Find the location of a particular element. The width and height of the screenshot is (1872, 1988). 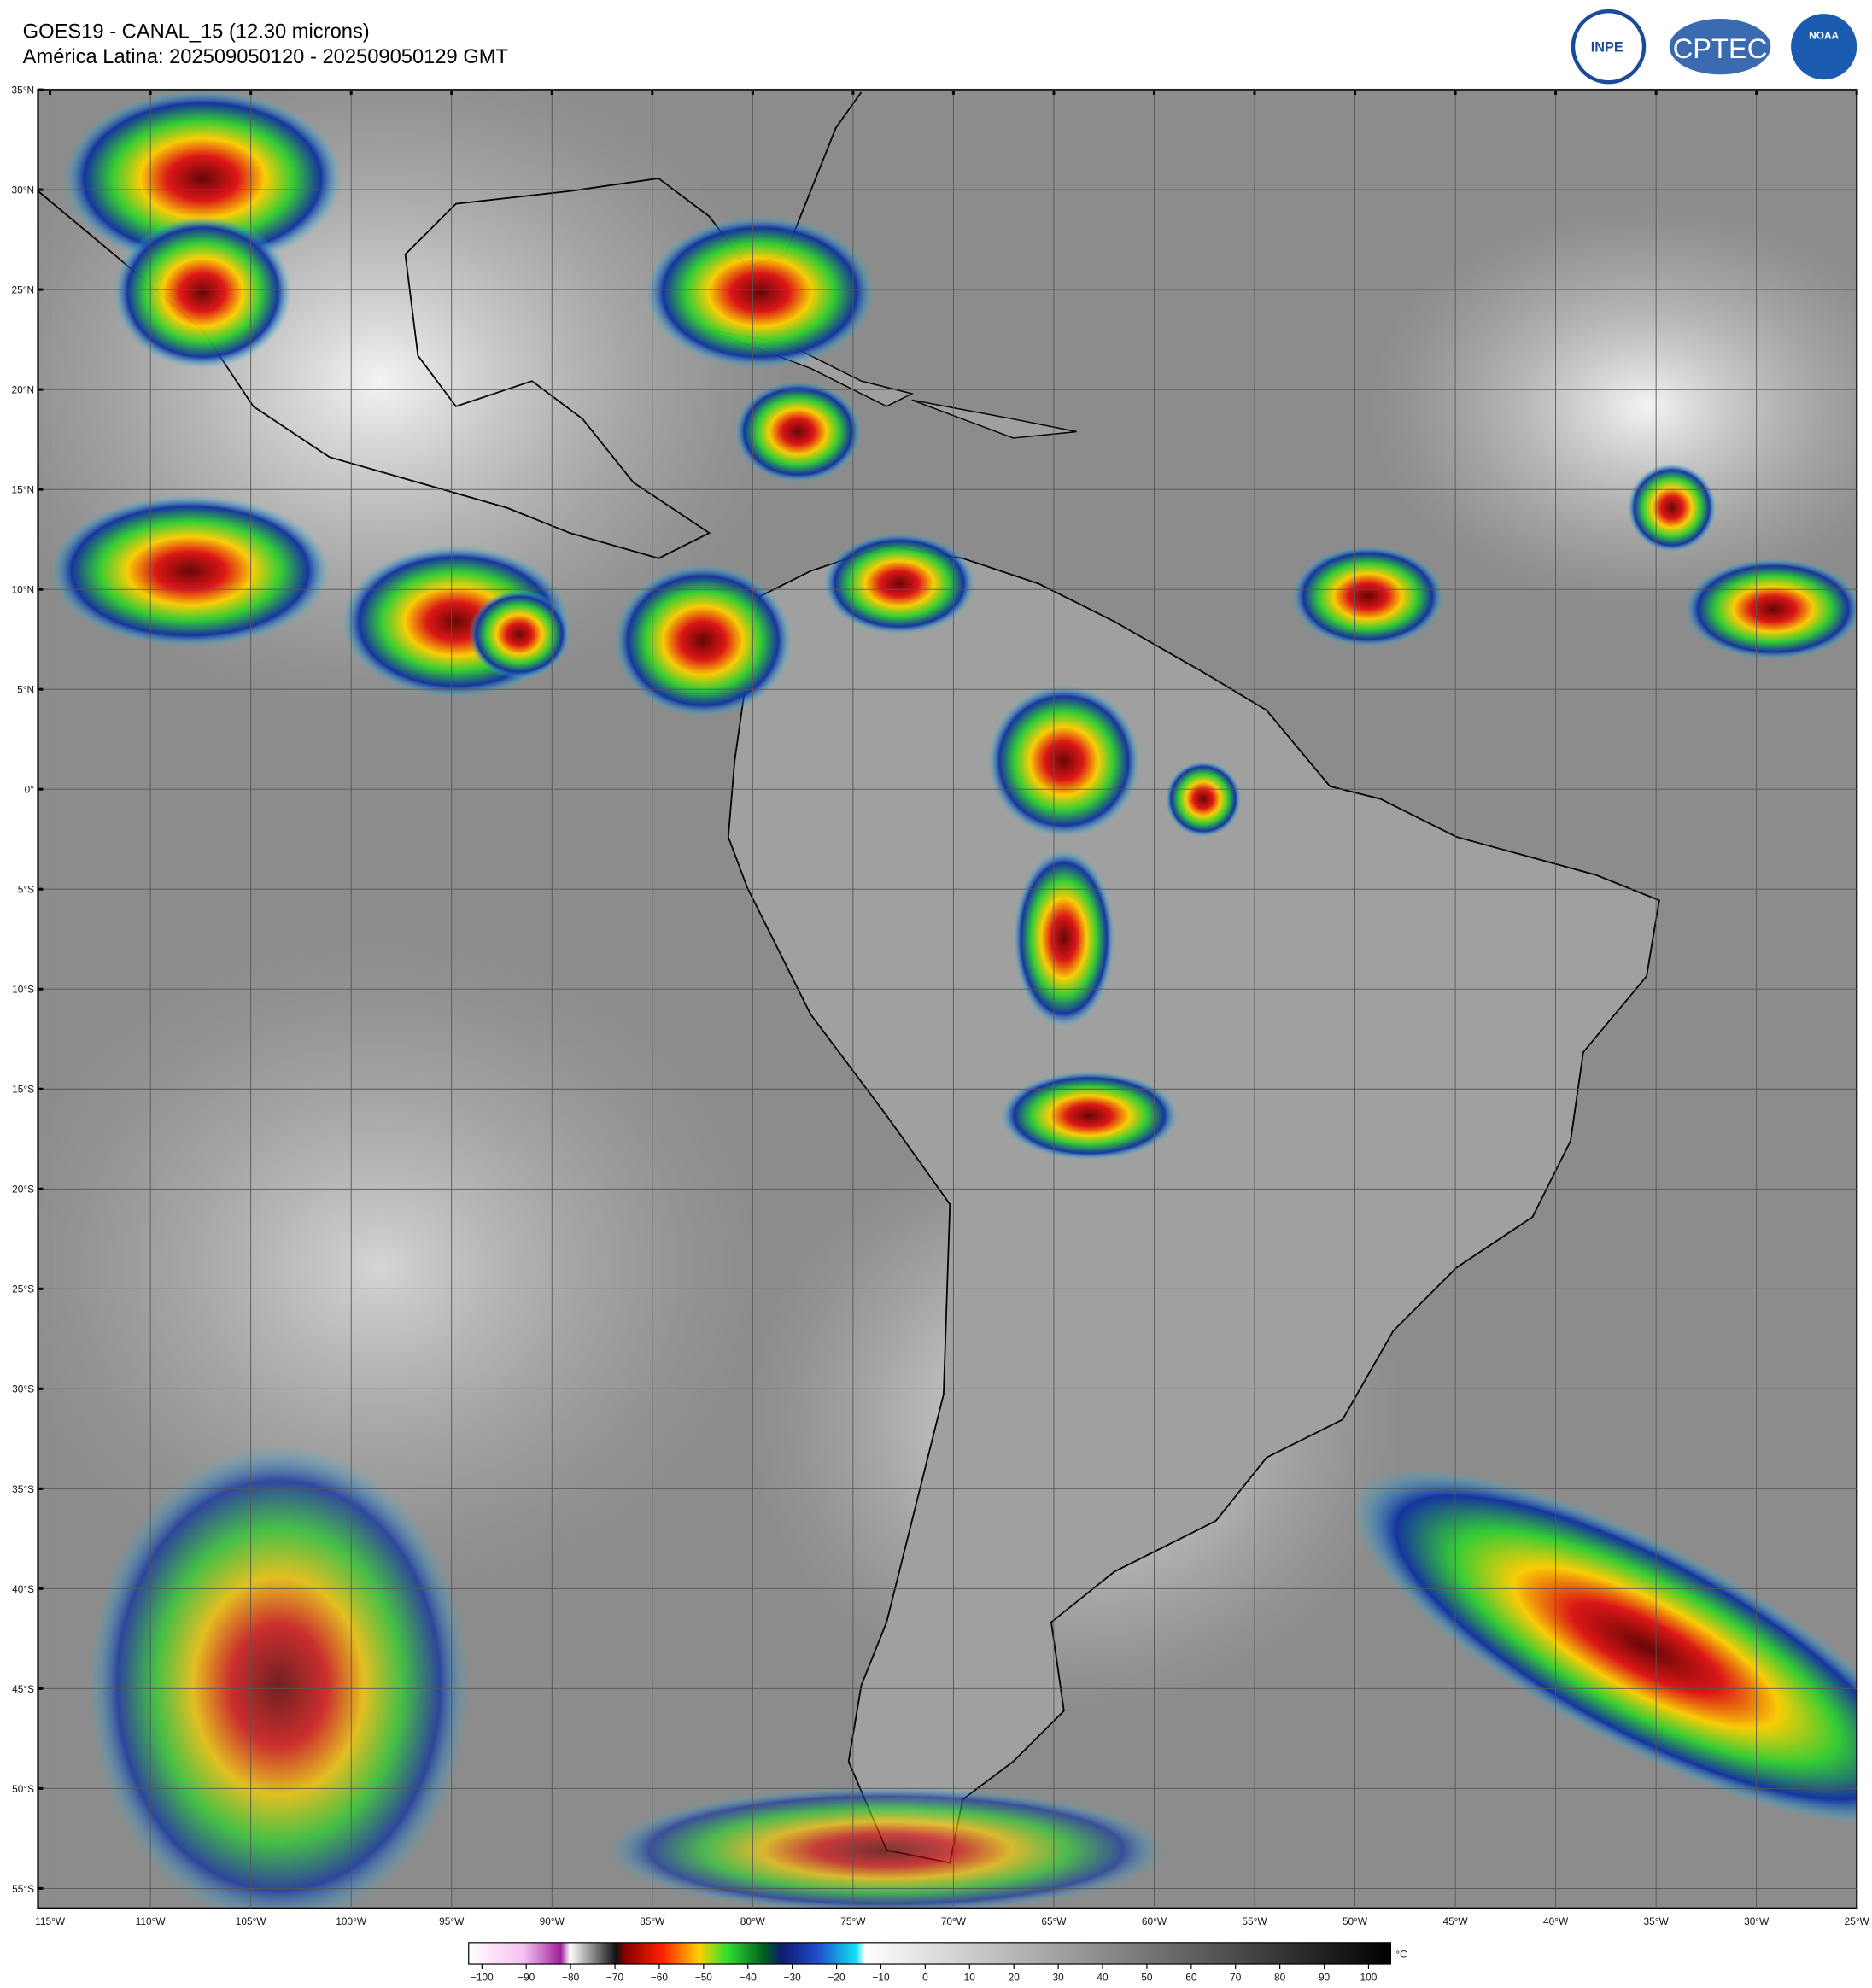

x-tick-label: 90°W is located at coordinates (552, 1921).